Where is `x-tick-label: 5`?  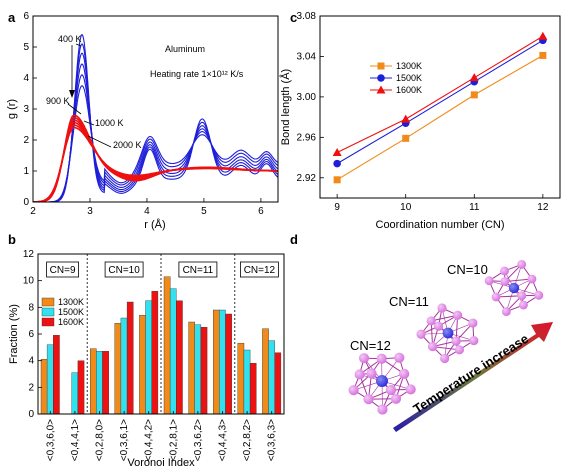 x-tick-label: 5 is located at coordinates (204, 211).